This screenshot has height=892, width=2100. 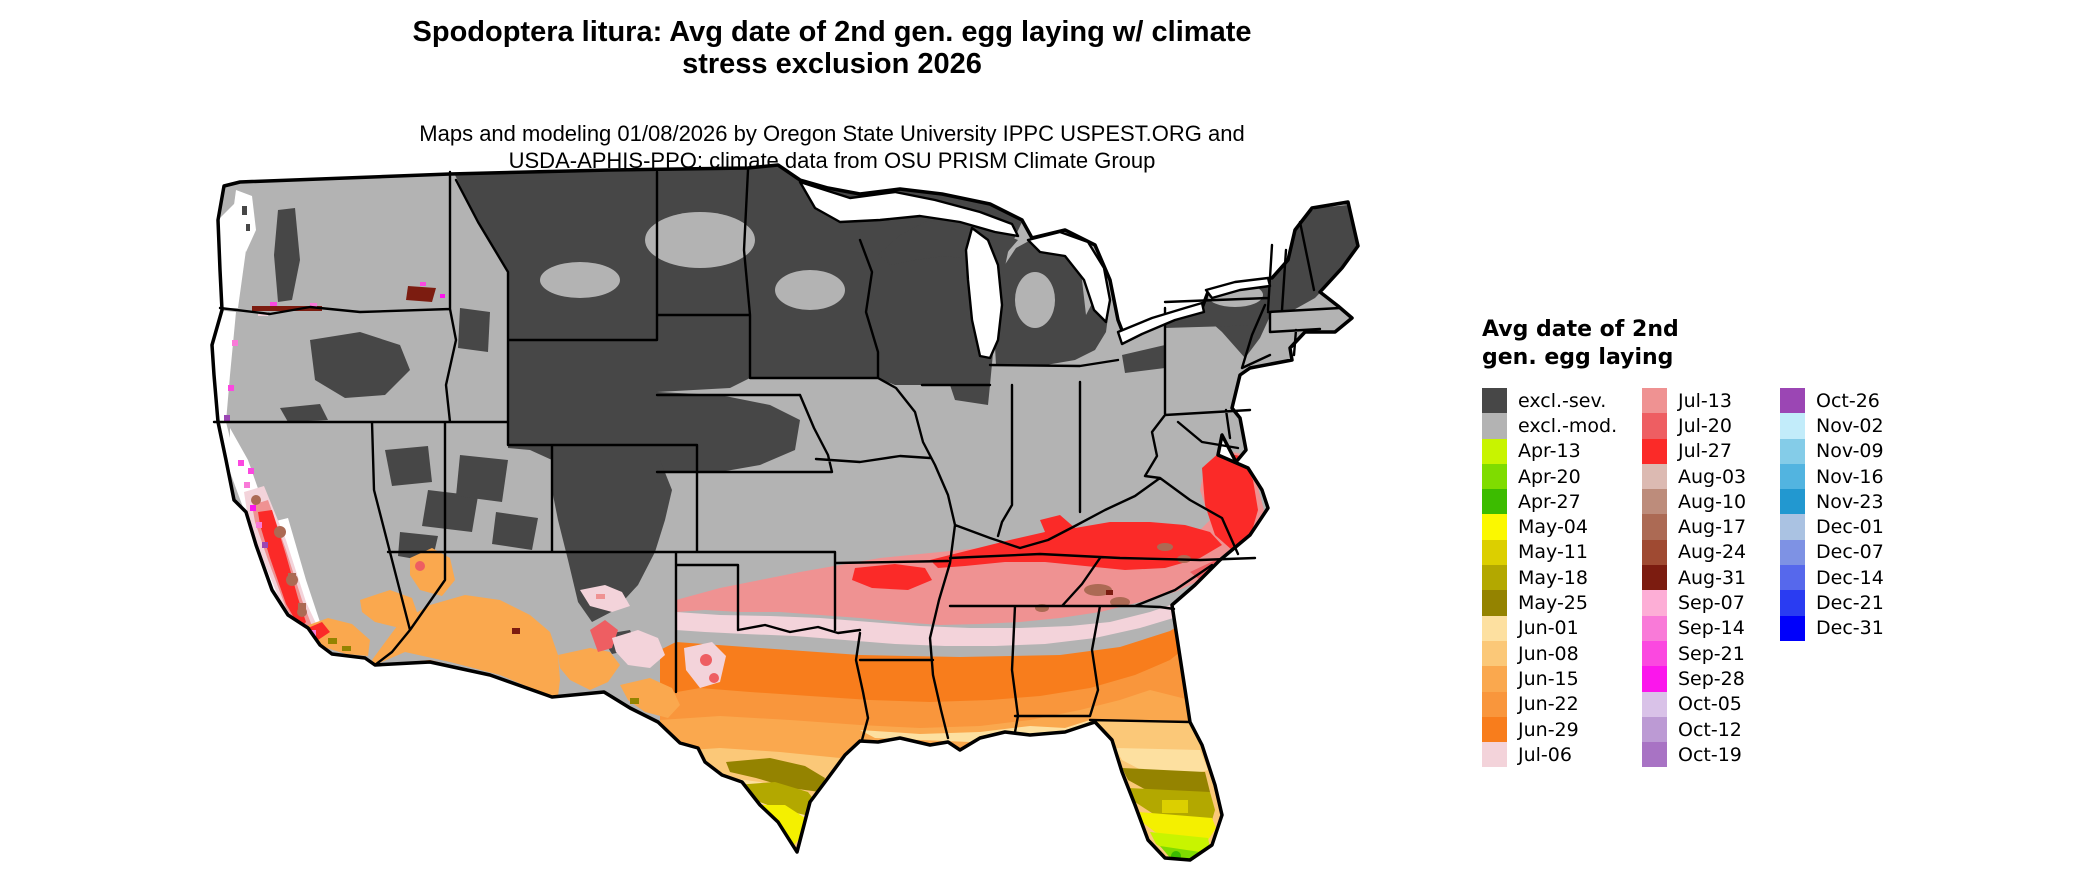 I want to click on legend-entry: Nov-16, so click(x=1860, y=476).